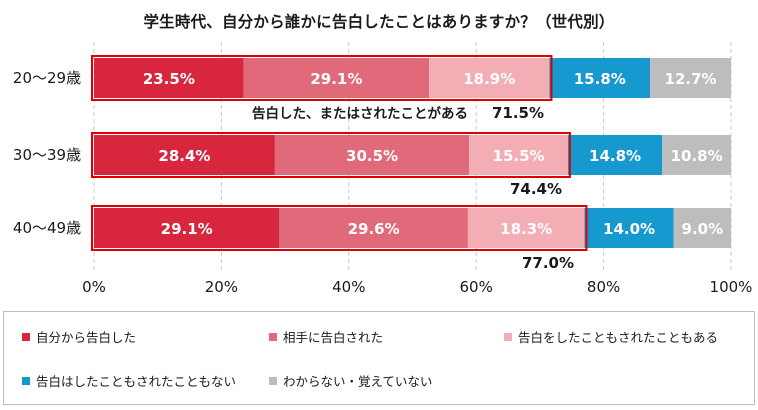 This screenshot has height=410, width=758. I want to click on chart-title: 学生時代、自分から誰かに告白したことはありますか？（世代別）, so click(379, 22).